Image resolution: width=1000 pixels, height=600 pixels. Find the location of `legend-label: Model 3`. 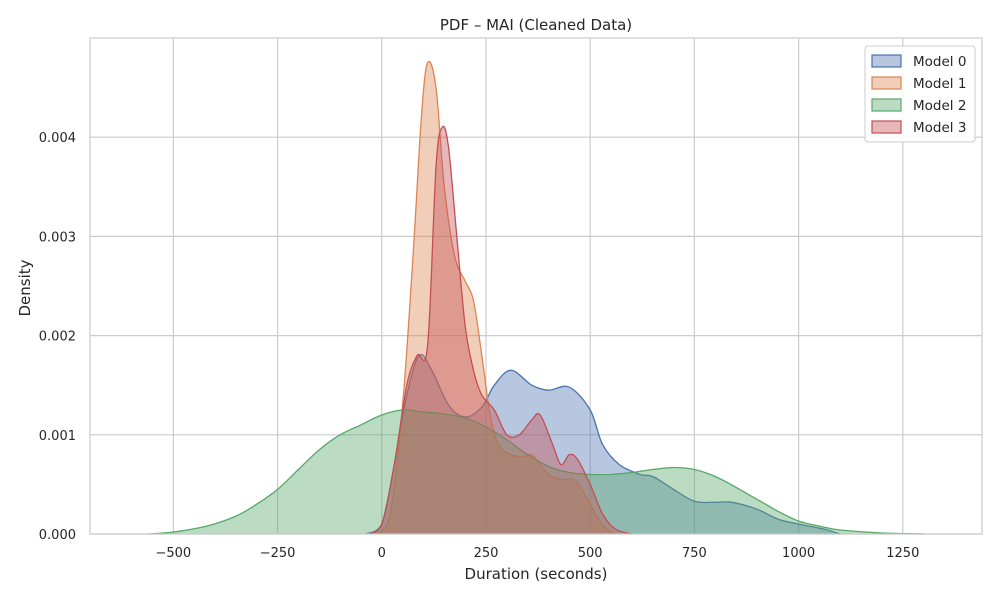

legend-label: Model 3 is located at coordinates (939, 128).